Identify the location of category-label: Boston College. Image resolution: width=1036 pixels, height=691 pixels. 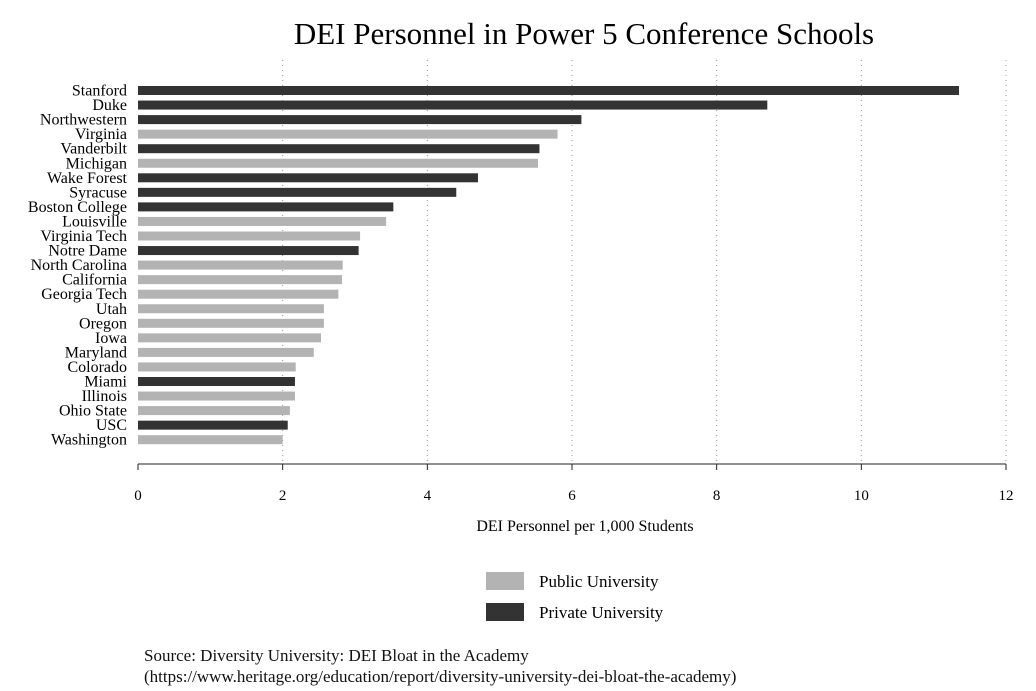
(77, 207).